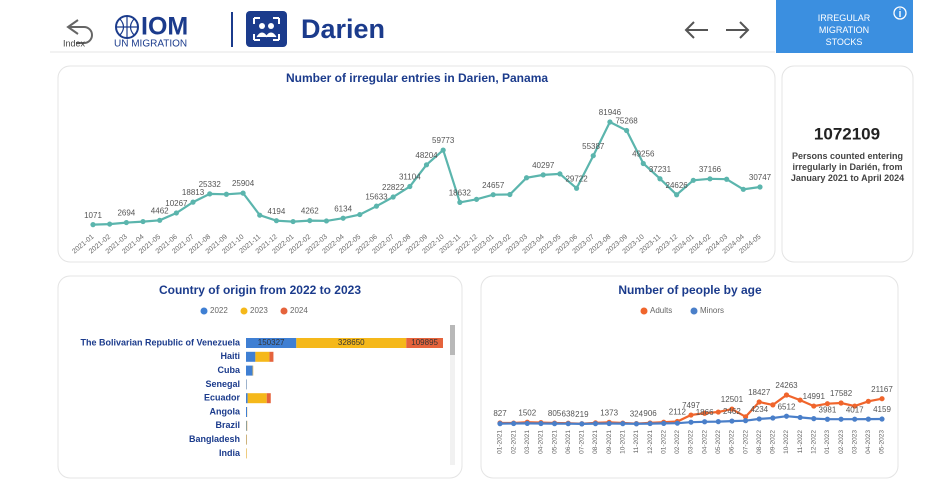 This screenshot has height=481, width=932. Describe the element at coordinates (900, 13) in the screenshot. I see `info-icon` at that location.